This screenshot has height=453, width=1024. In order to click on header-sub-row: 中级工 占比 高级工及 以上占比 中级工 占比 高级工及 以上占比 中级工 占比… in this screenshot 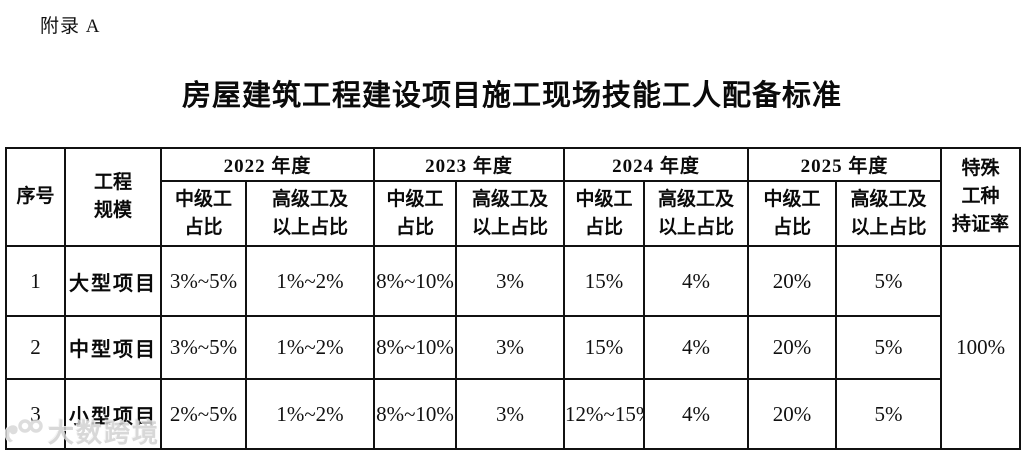, I will do `click(513, 213)`.